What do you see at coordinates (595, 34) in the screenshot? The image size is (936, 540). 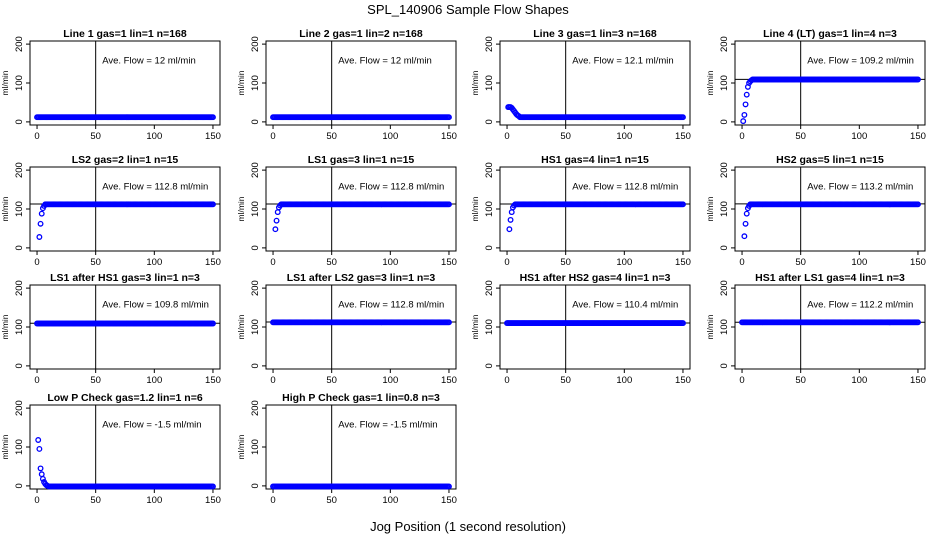 I see `panel-title: Line 3 gas=1 lin=3 n=168` at bounding box center [595, 34].